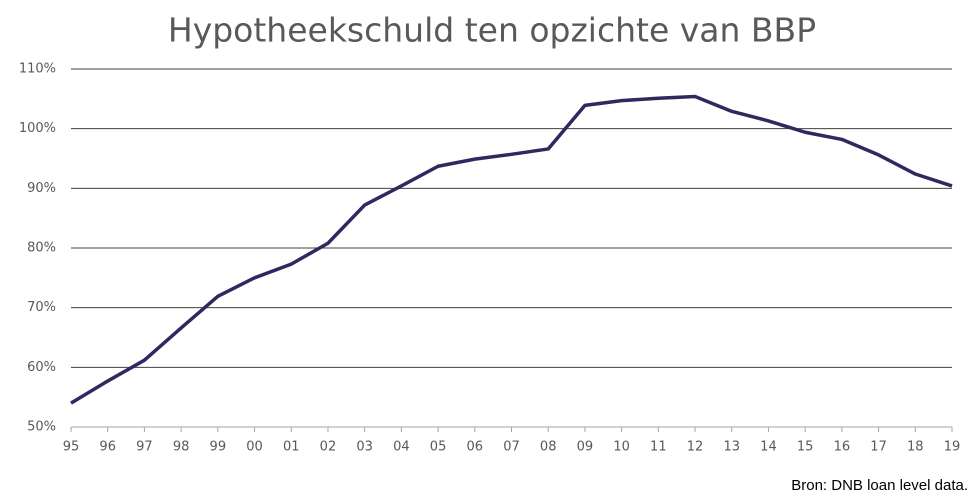 The image size is (973, 497). I want to click on x-tick-label: 18, so click(915, 447).